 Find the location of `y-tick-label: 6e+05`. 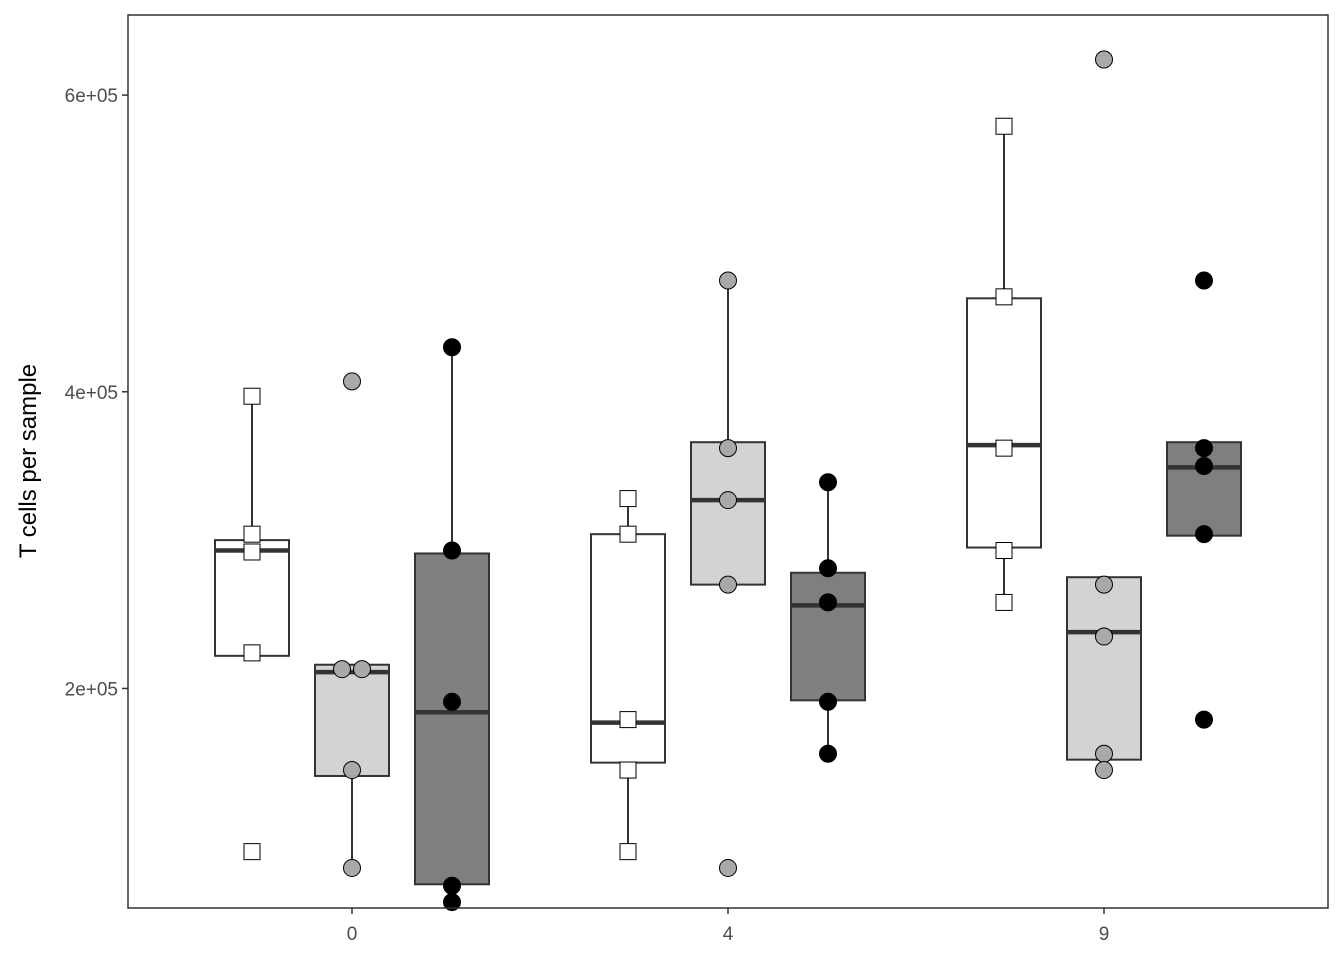

y-tick-label: 6e+05 is located at coordinates (91, 96).